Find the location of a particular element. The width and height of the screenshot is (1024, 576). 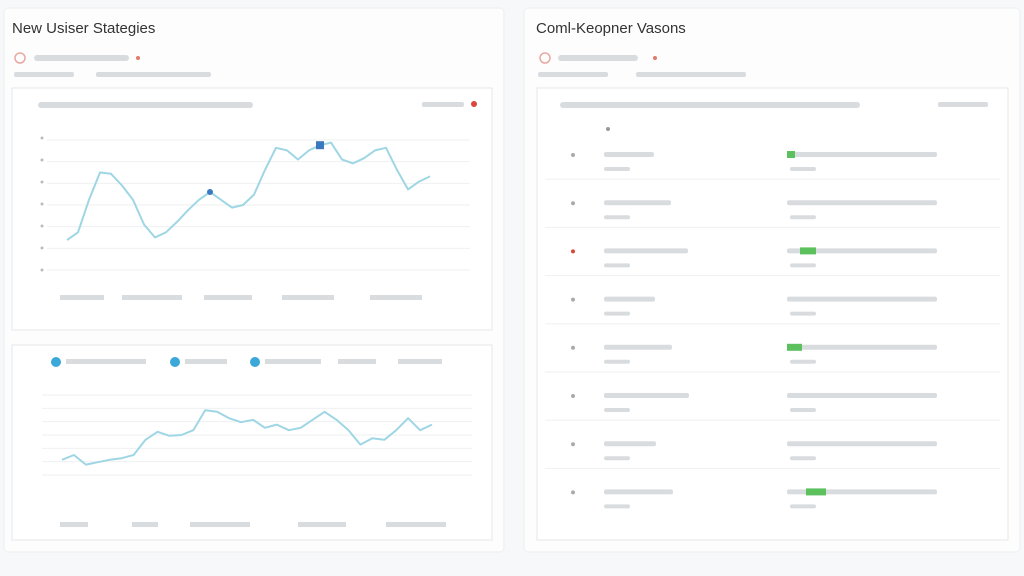

legend-dot is located at coordinates (474, 104).